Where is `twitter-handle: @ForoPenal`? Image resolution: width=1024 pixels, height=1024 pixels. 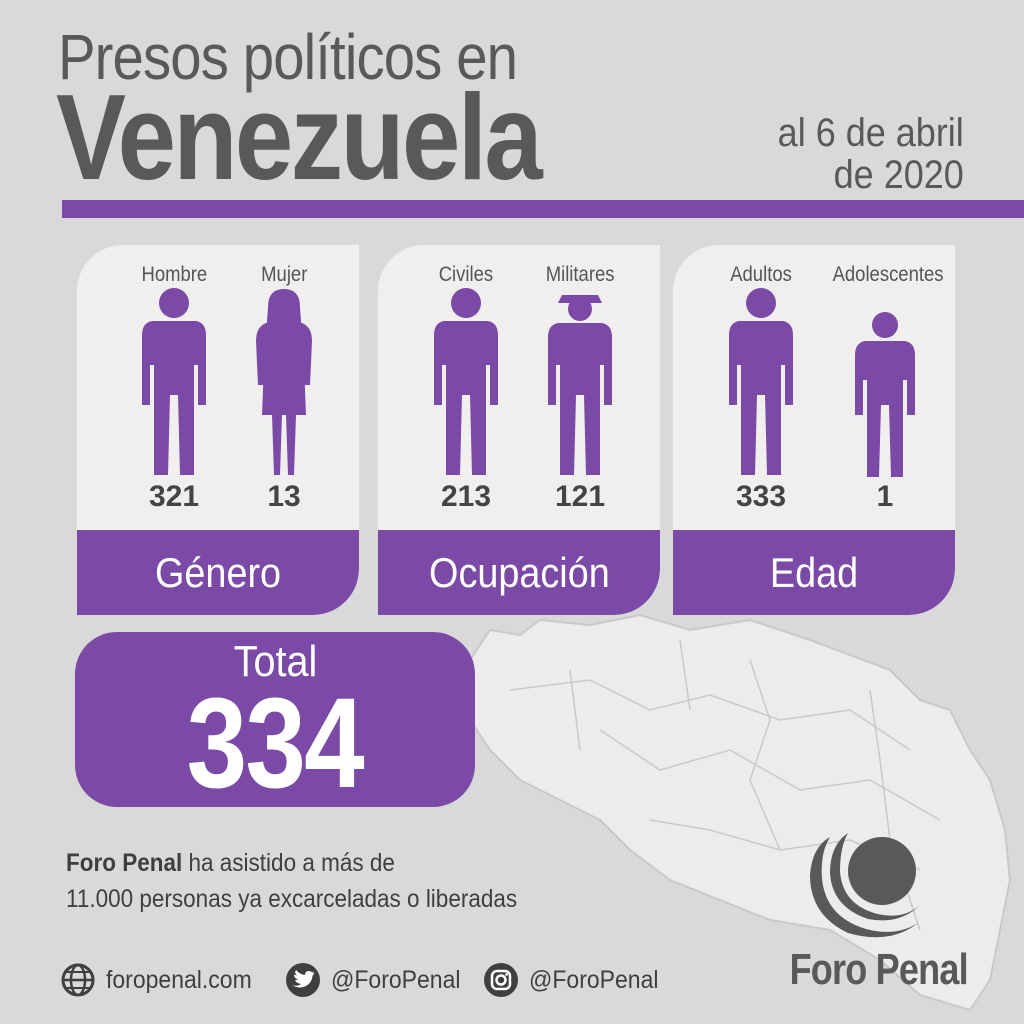 twitter-handle: @ForoPenal is located at coordinates (396, 979).